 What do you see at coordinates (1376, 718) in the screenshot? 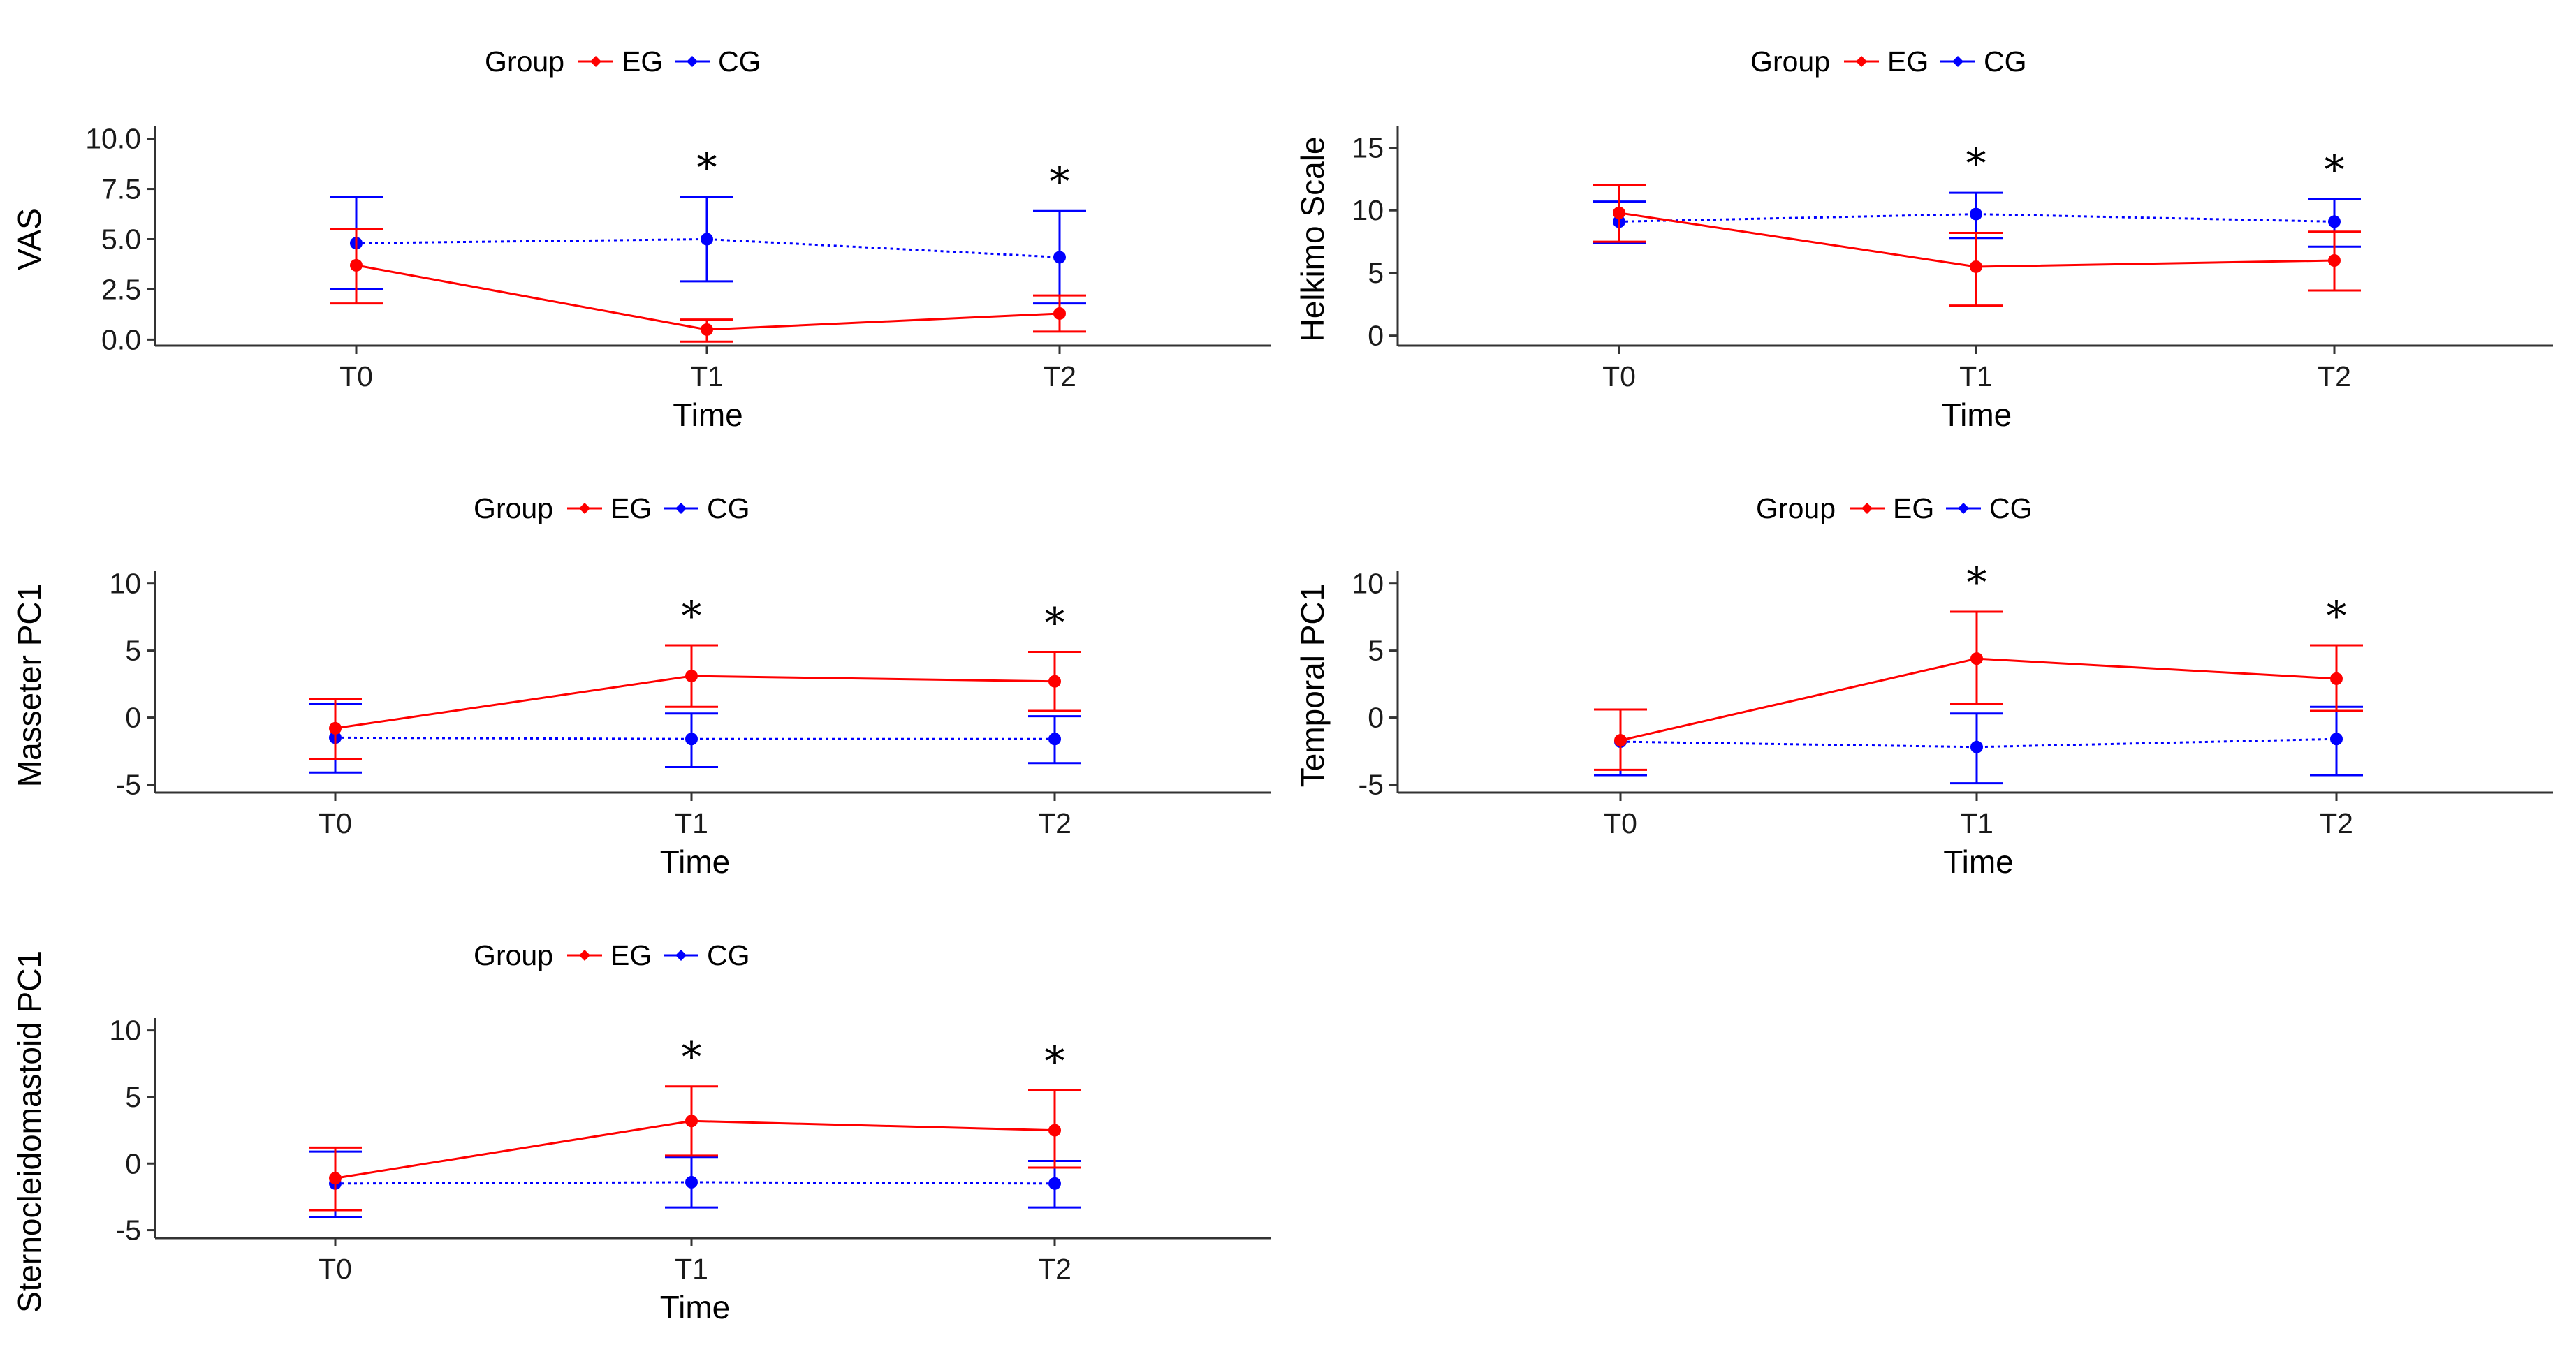
I see `y-tick-label: 0` at bounding box center [1376, 718].